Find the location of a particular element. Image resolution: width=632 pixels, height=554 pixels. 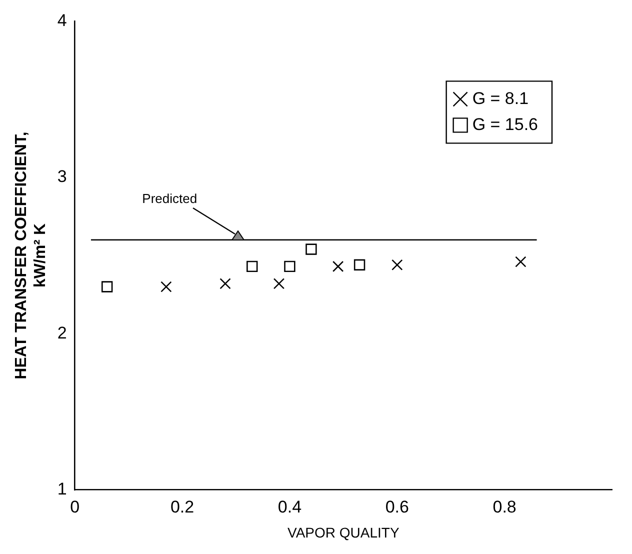

text: Predicted is located at coordinates (170, 198).